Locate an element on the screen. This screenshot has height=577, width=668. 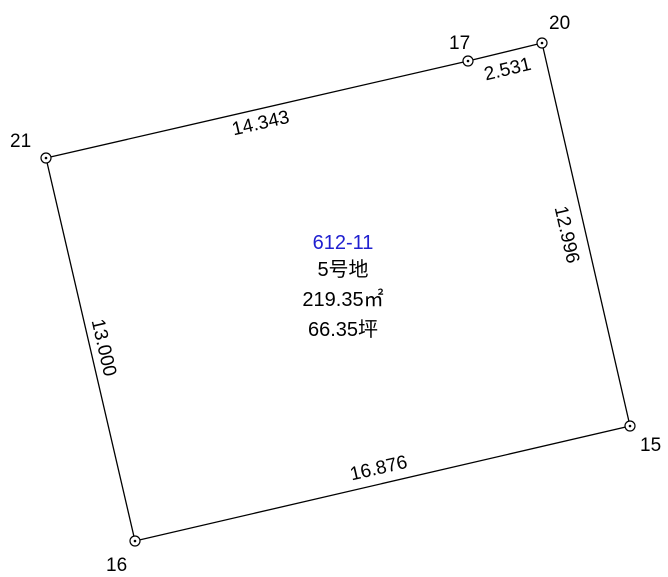
parcel-number: 612-11 is located at coordinates (343, 243).